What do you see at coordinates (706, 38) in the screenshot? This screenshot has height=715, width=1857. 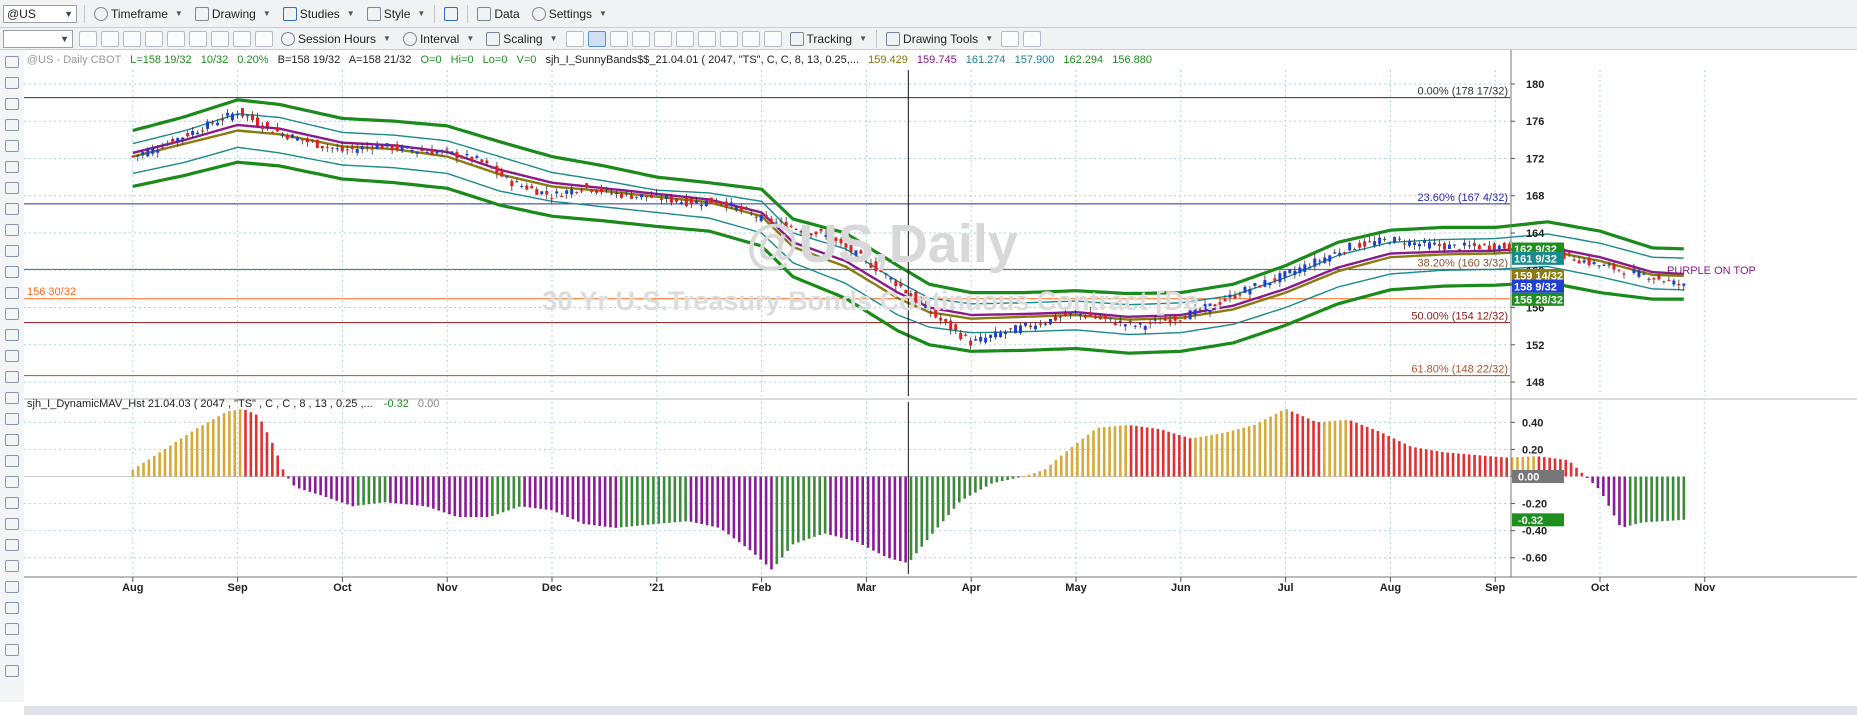 I see `zoom-in-icon` at bounding box center [706, 38].